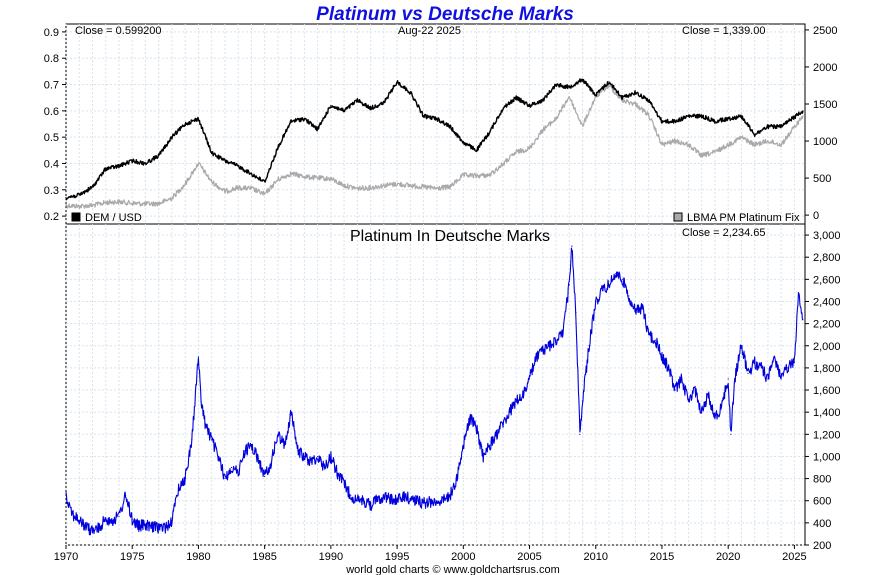 The width and height of the screenshot is (890, 575). I want to click on bottom-right-tick-label: 800, so click(822, 480).